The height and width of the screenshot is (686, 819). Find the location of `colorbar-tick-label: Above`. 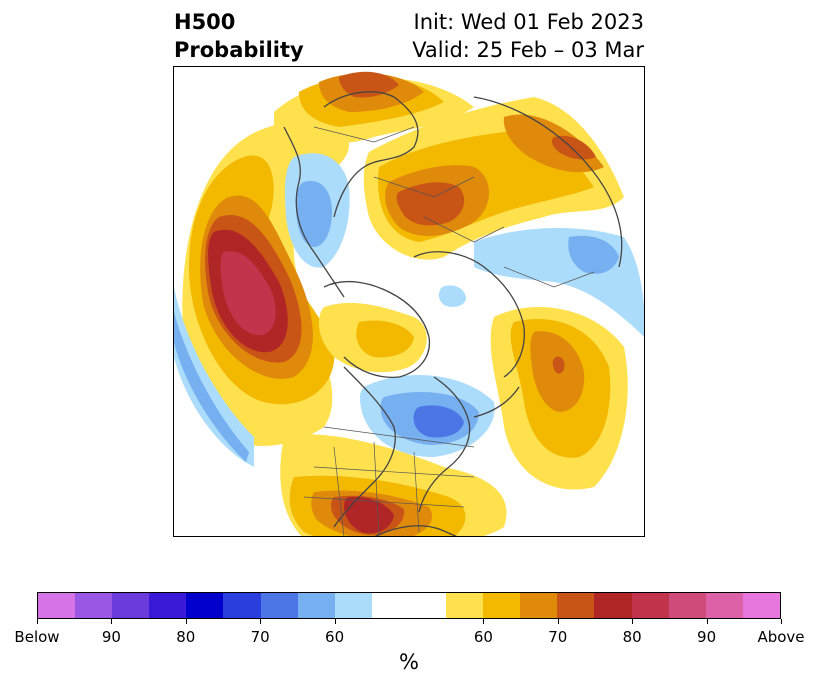

colorbar-tick-label: Above is located at coordinates (781, 637).